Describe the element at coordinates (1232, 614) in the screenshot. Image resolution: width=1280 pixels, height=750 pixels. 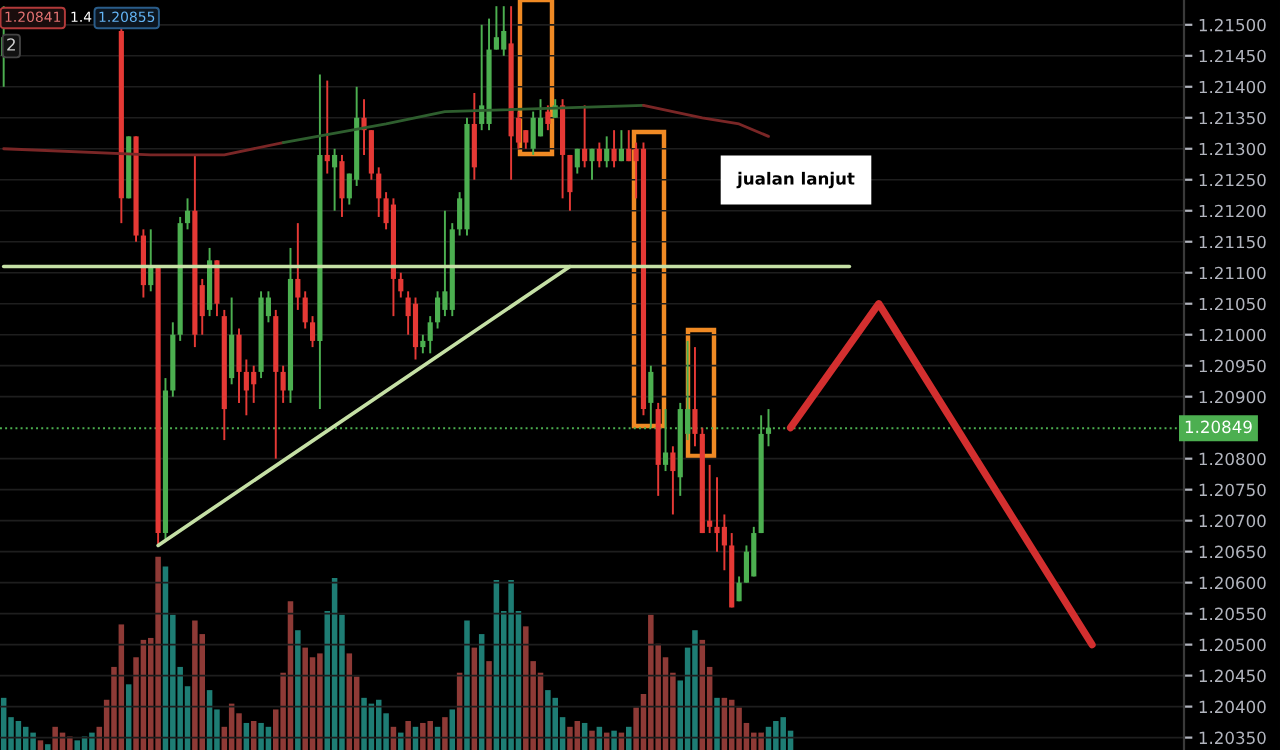
I see `y-tick-label: 1.20550` at that location.